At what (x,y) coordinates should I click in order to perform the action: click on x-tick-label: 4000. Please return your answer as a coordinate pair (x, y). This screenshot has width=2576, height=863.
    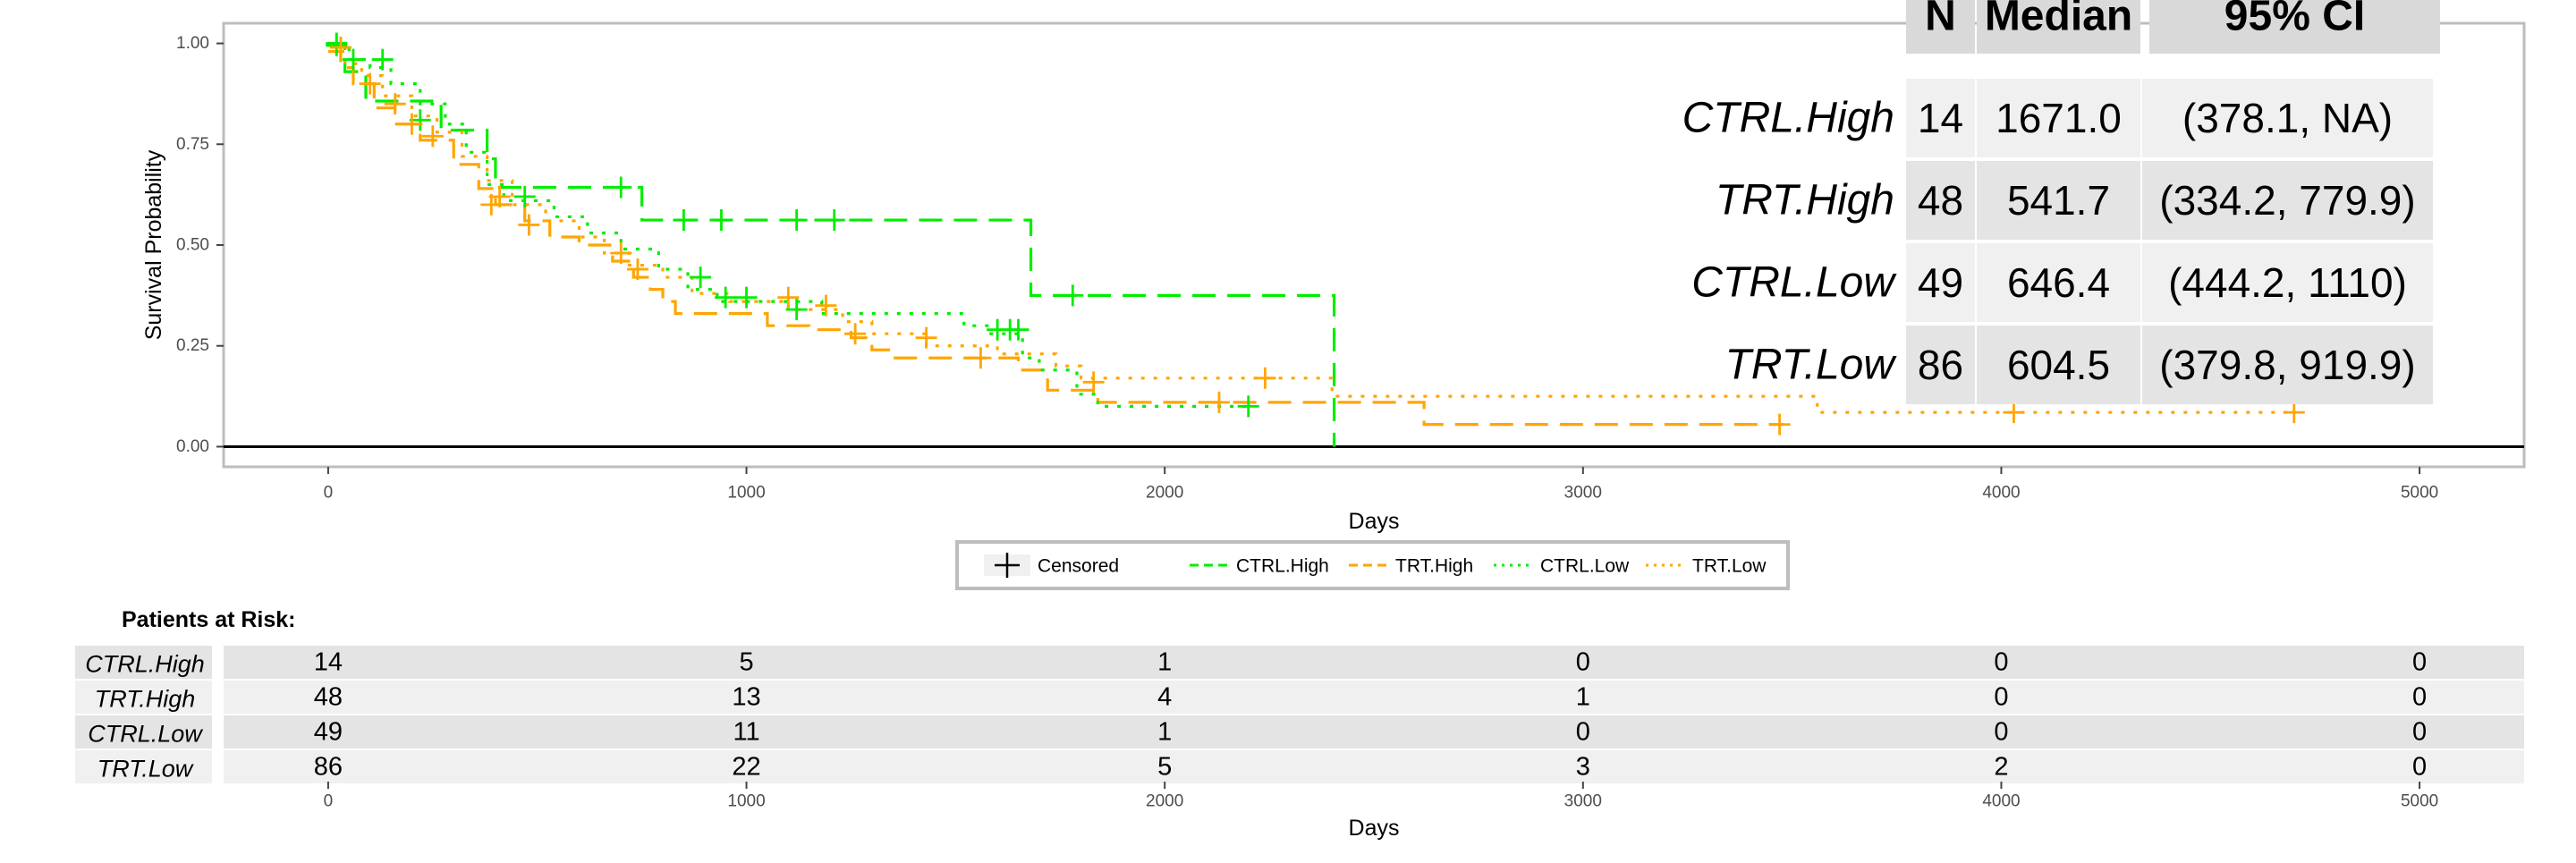
    Looking at the image, I should click on (2001, 493).